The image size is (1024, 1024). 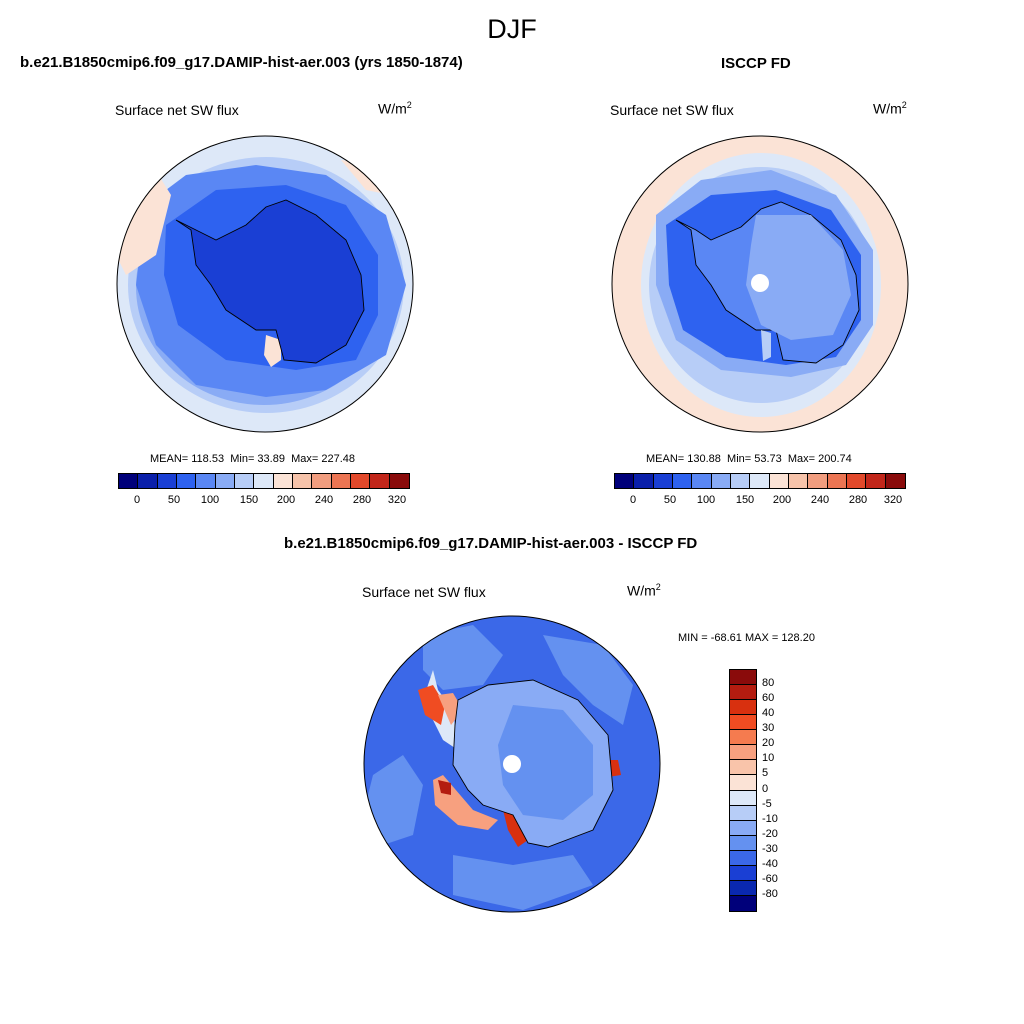 What do you see at coordinates (362, 500) in the screenshot?
I see `model-colorbar-tick-label: 280` at bounding box center [362, 500].